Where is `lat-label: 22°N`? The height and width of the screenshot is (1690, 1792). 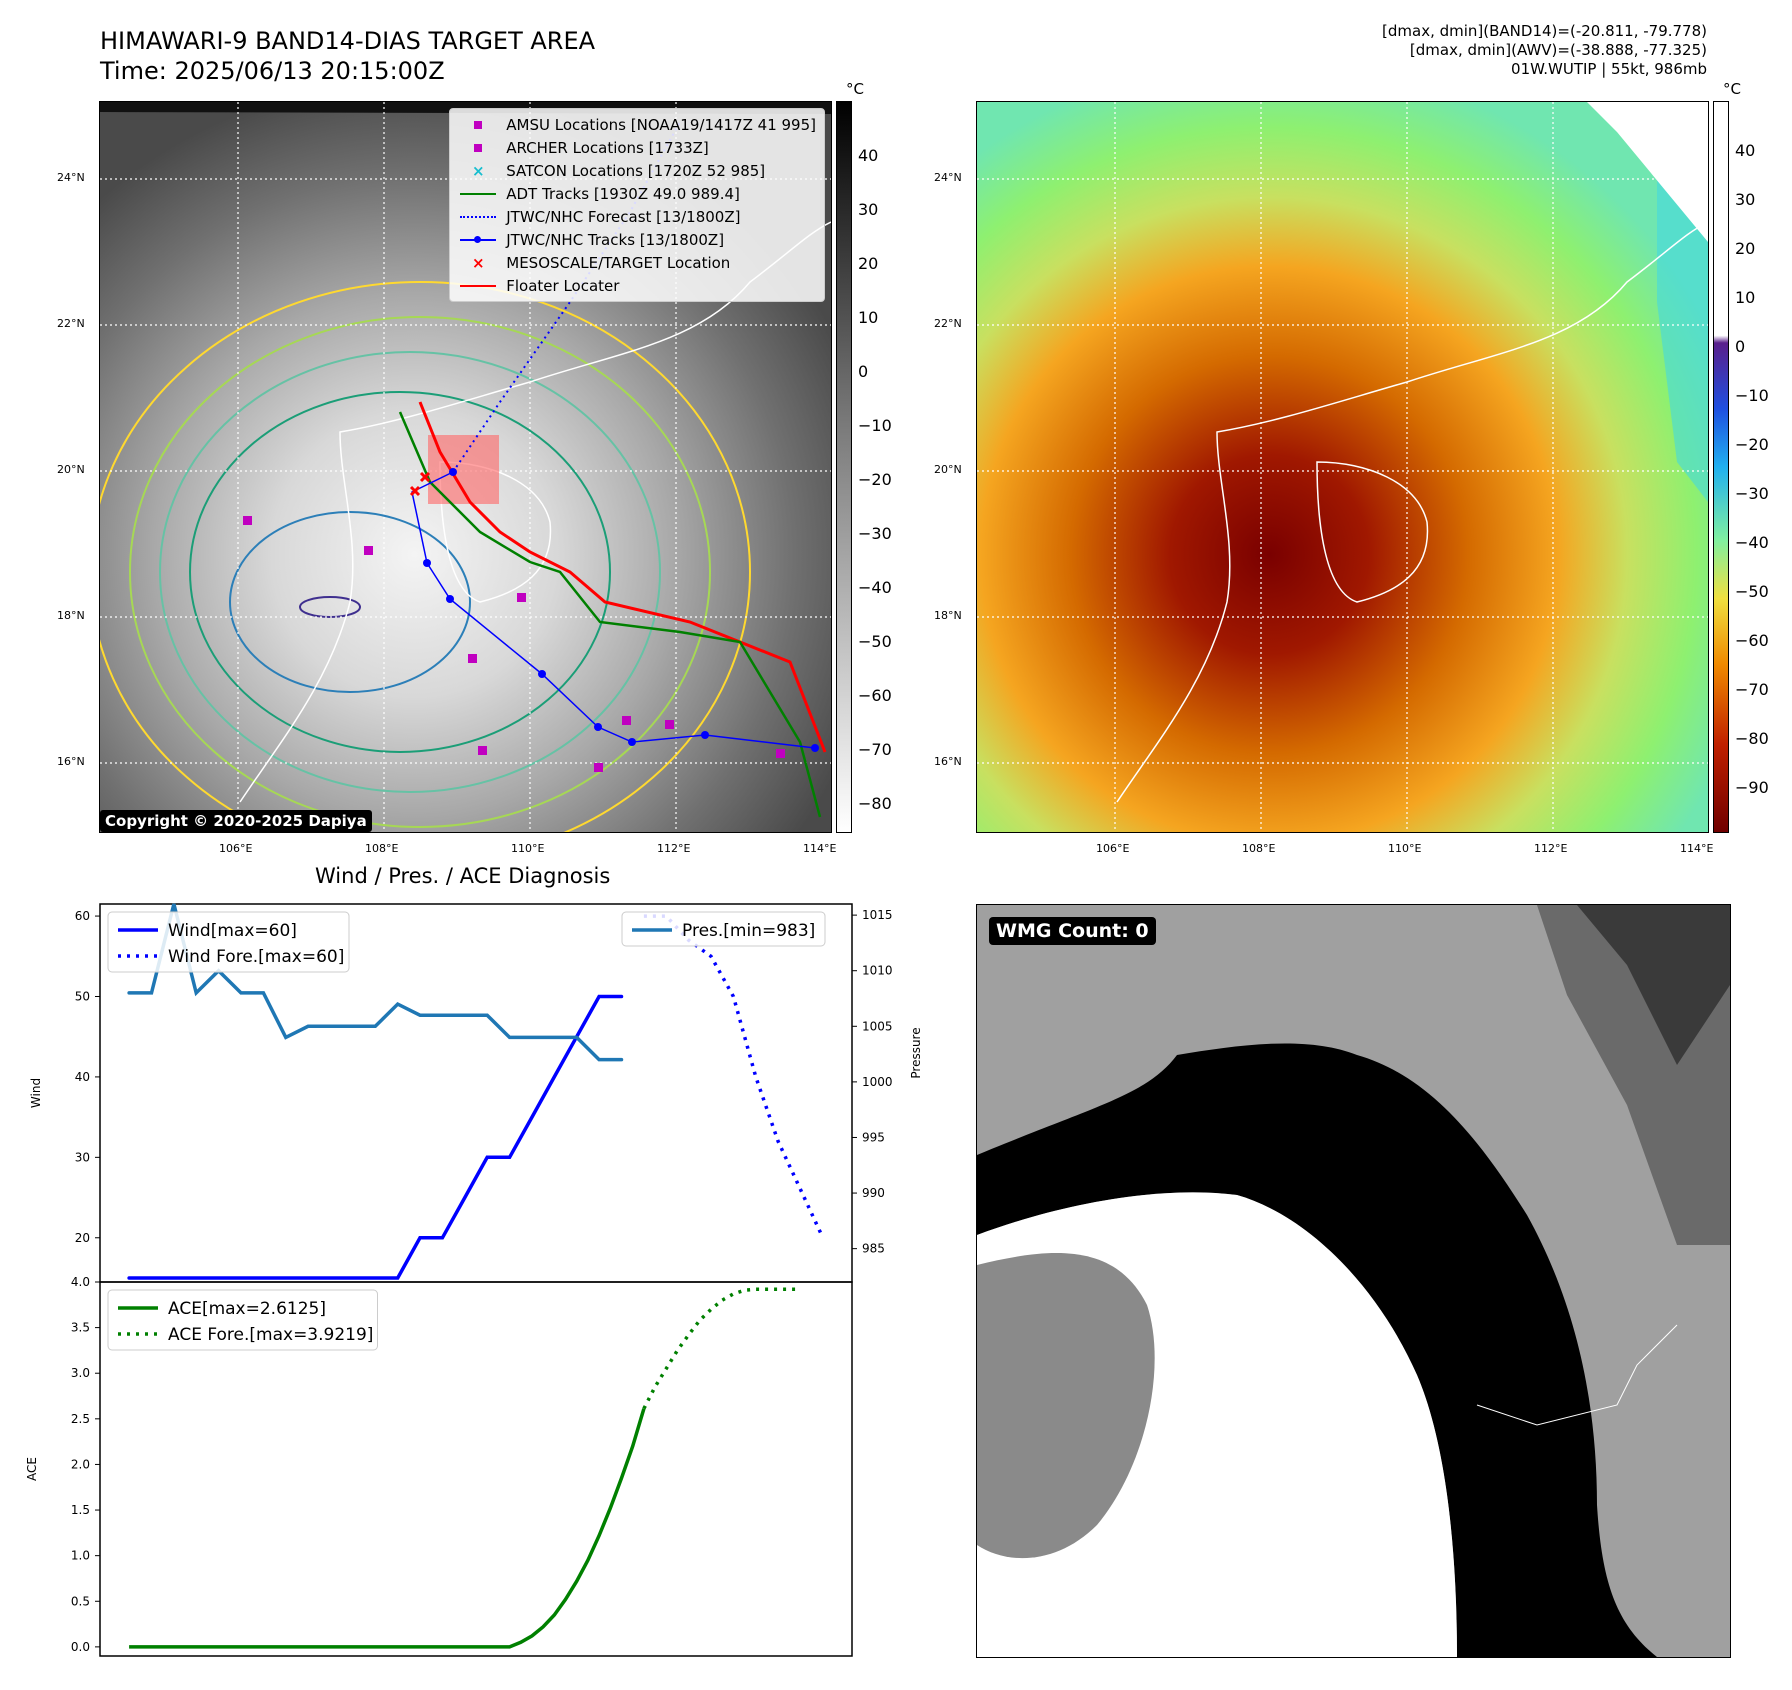
lat-label: 22°N is located at coordinates (948, 323).